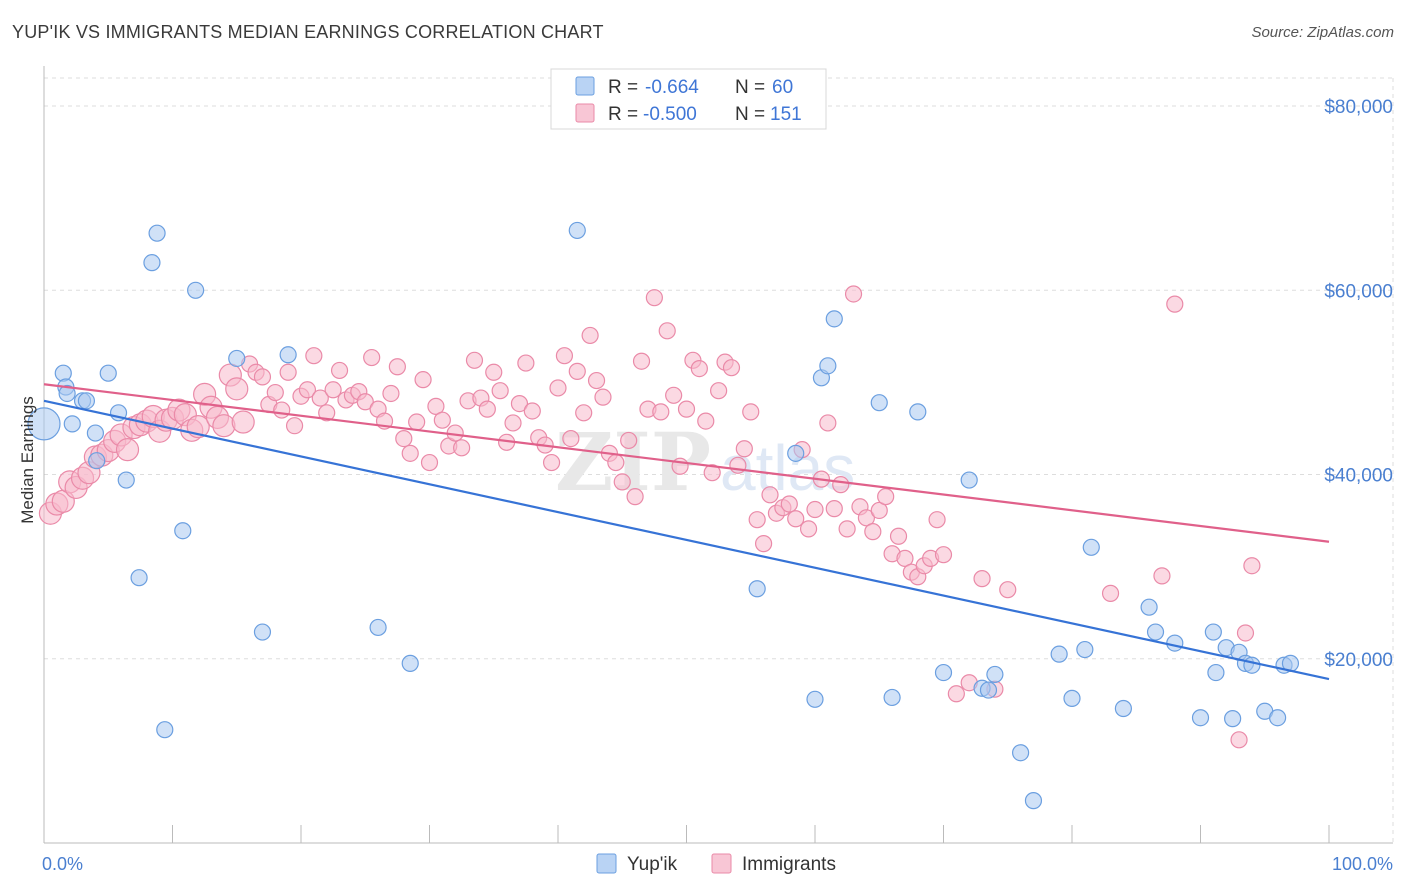 The width and height of the screenshot is (1406, 892). What do you see at coordinates (1362, 864) in the screenshot?
I see `x-max-label: 100.0%` at bounding box center [1362, 864].